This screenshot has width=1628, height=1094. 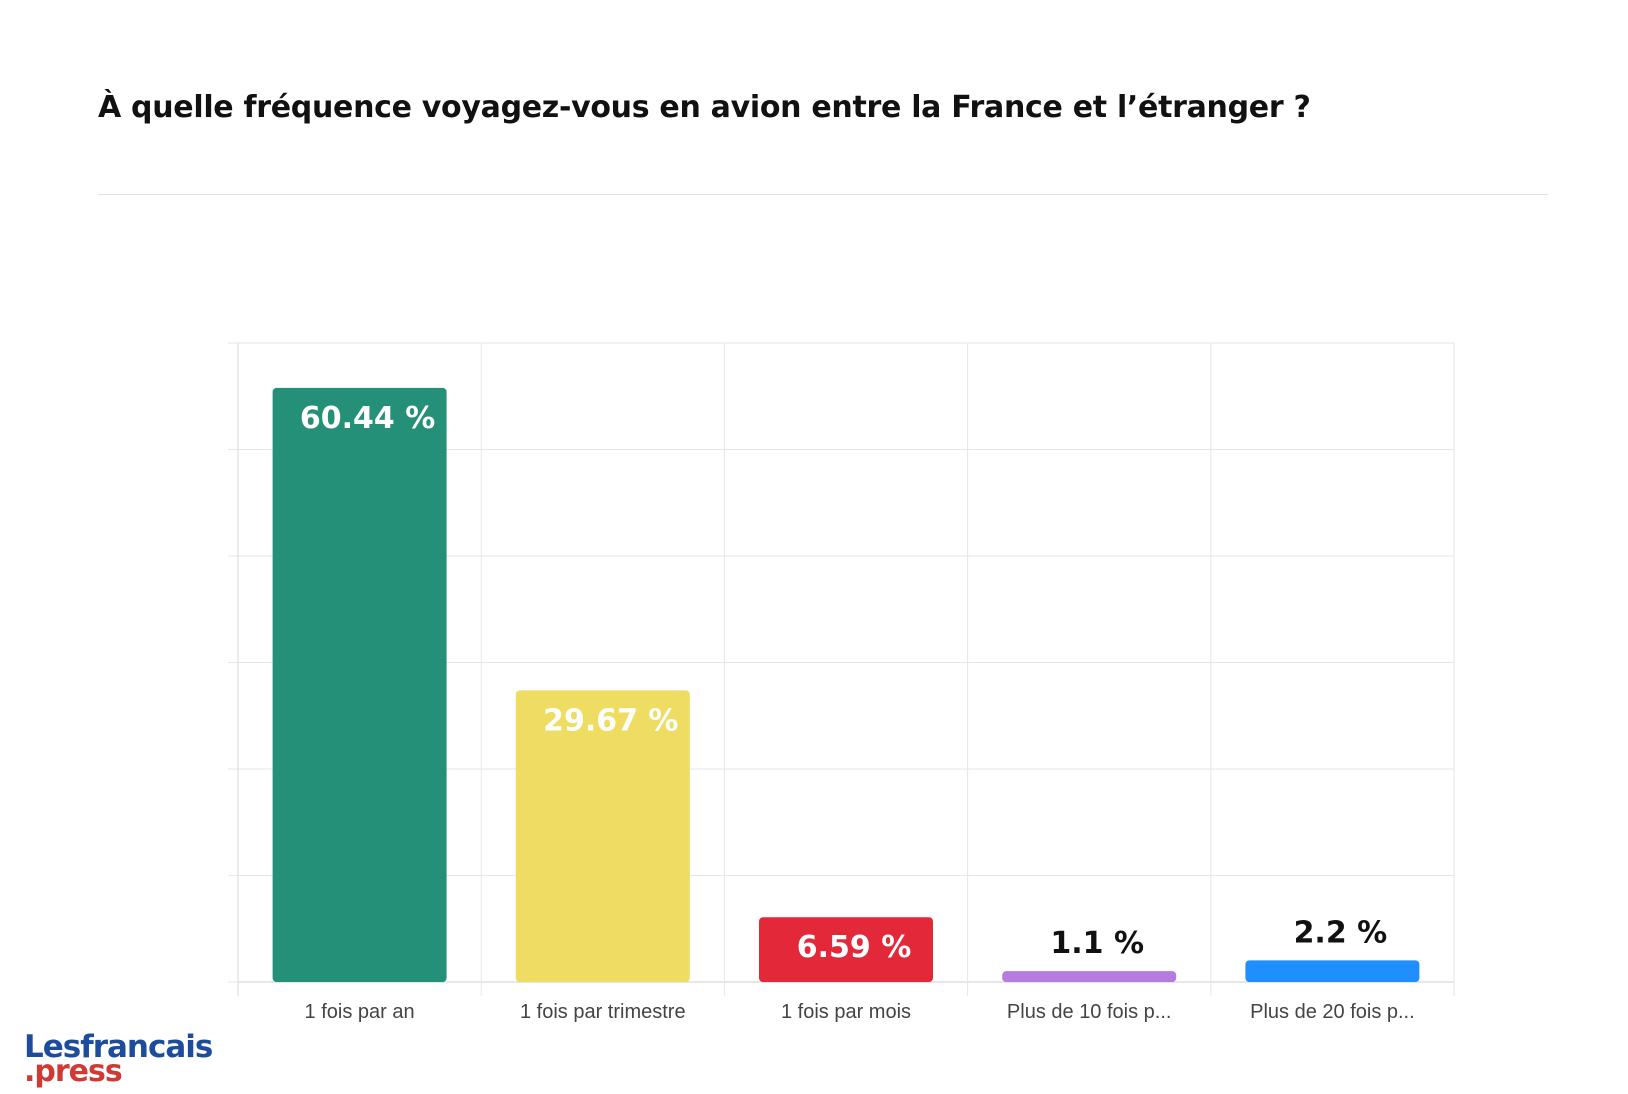 I want to click on data-label: 1.1 %, so click(x=1097, y=943).